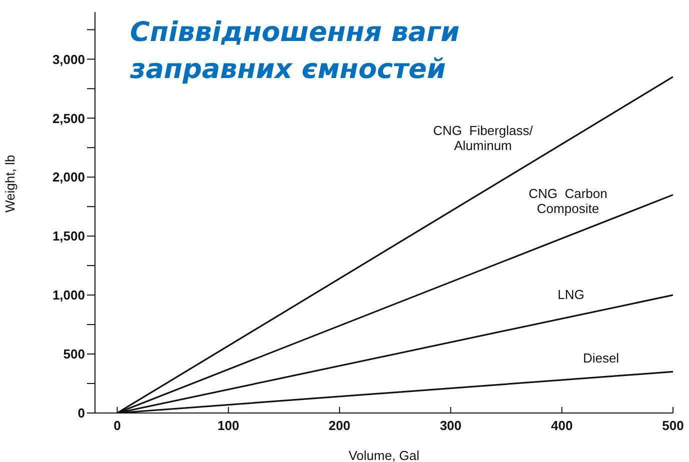 Image resolution: width=689 pixels, height=462 pixels. What do you see at coordinates (571, 294) in the screenshot?
I see `series-label: LNG` at bounding box center [571, 294].